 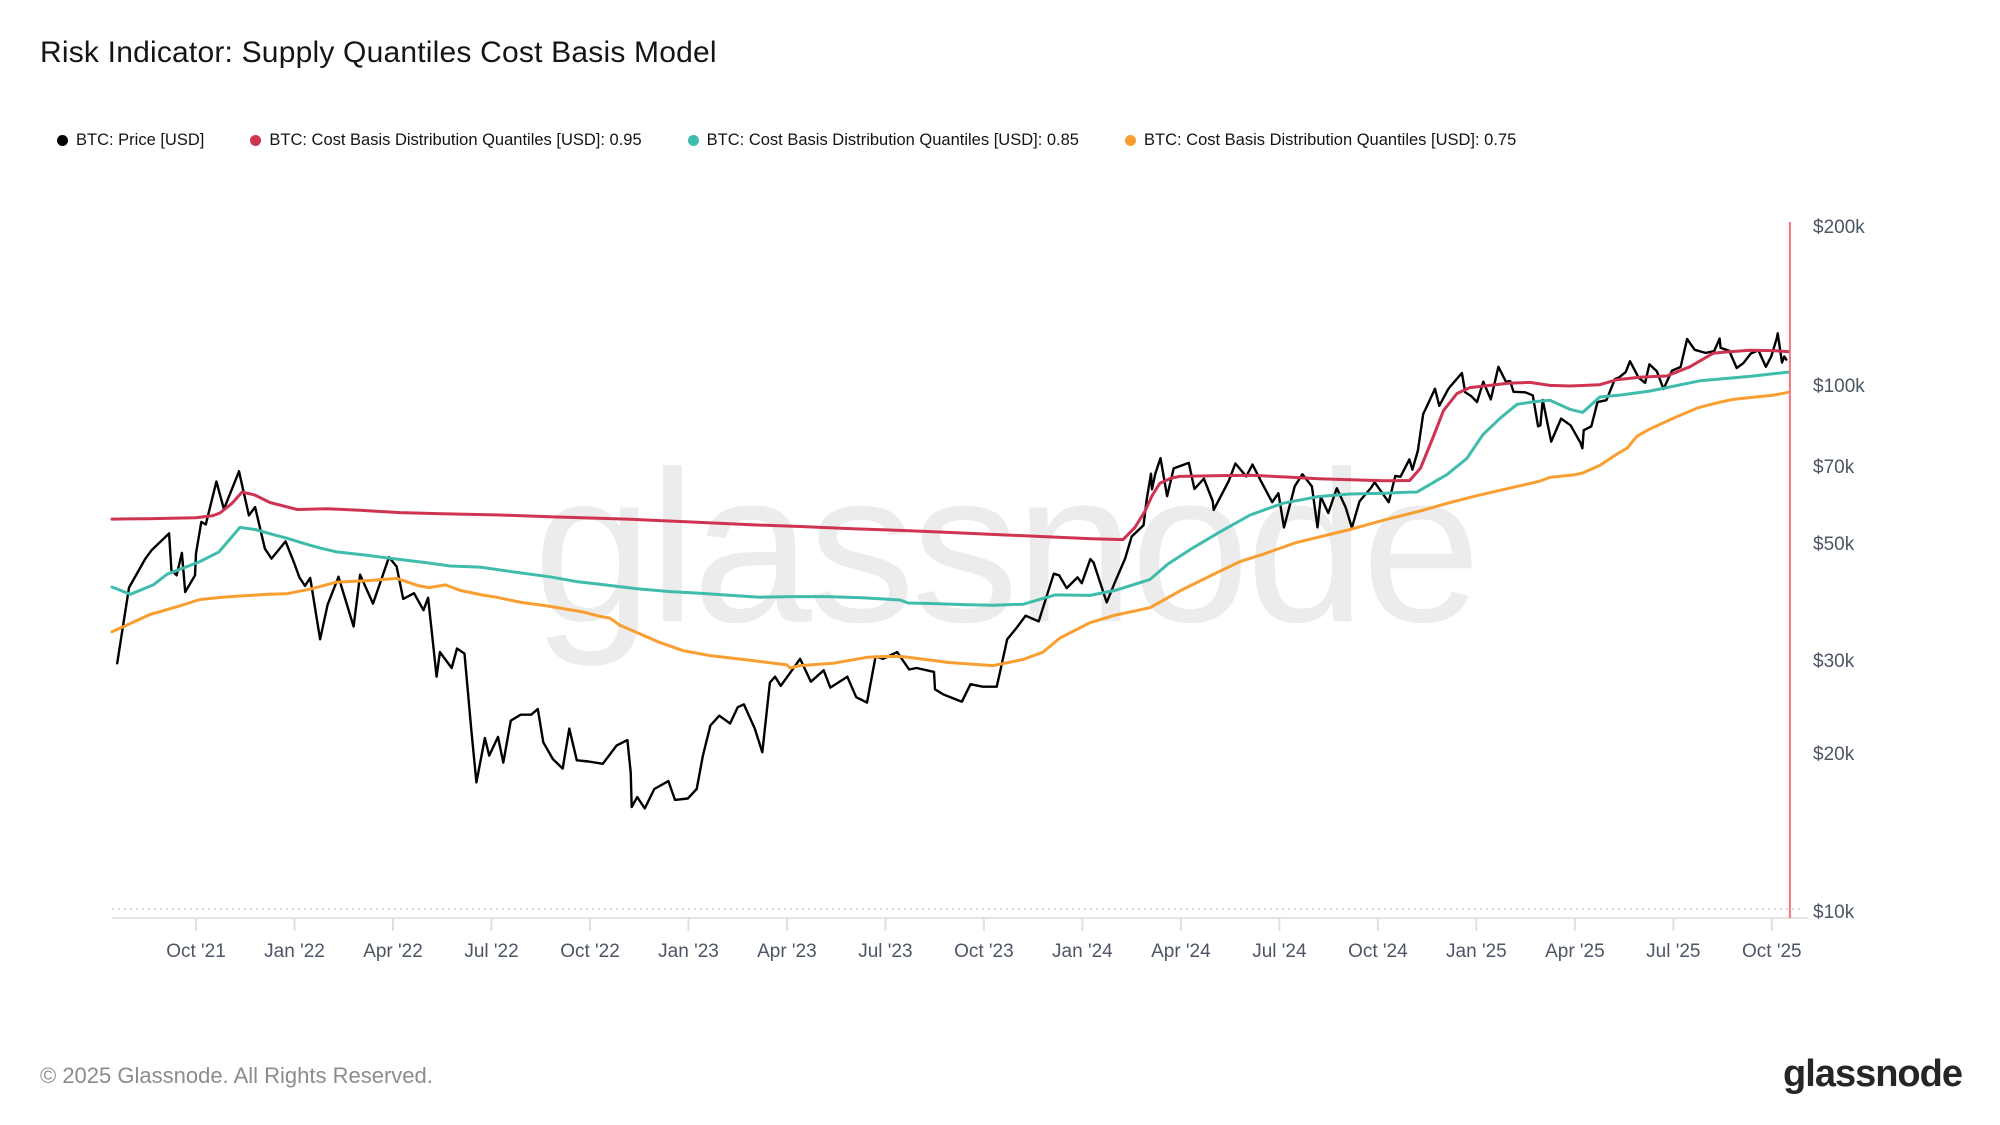 I want to click on y-tick-label: $100k, so click(x=1839, y=386).